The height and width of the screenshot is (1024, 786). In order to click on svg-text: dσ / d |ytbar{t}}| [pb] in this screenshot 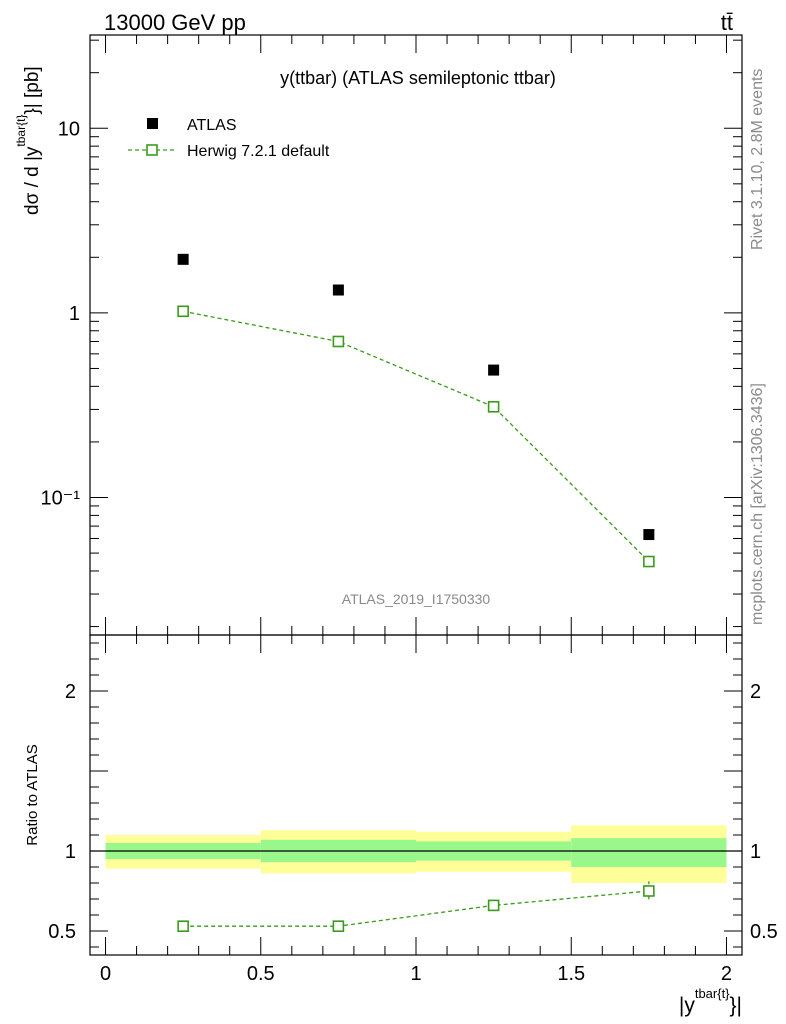, I will do `click(28, 140)`.